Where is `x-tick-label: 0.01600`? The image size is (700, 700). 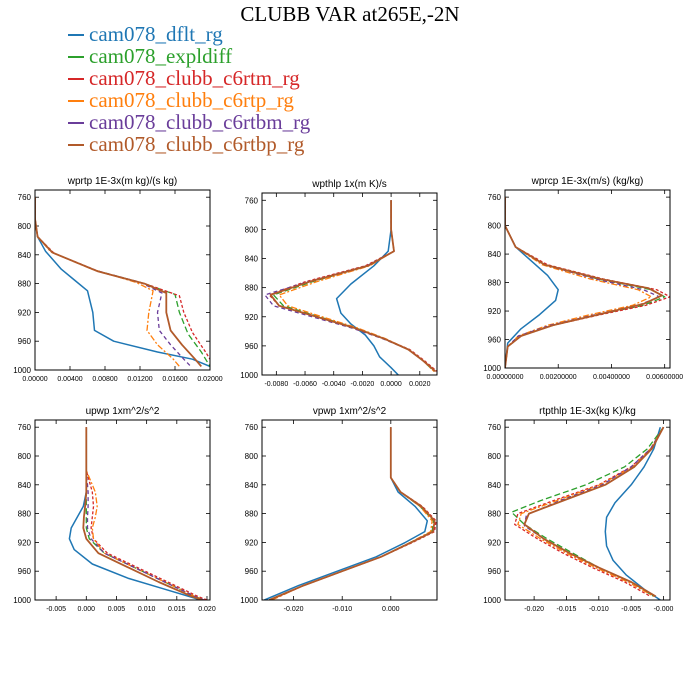
x-tick-label: 0.01600 is located at coordinates (174, 379).